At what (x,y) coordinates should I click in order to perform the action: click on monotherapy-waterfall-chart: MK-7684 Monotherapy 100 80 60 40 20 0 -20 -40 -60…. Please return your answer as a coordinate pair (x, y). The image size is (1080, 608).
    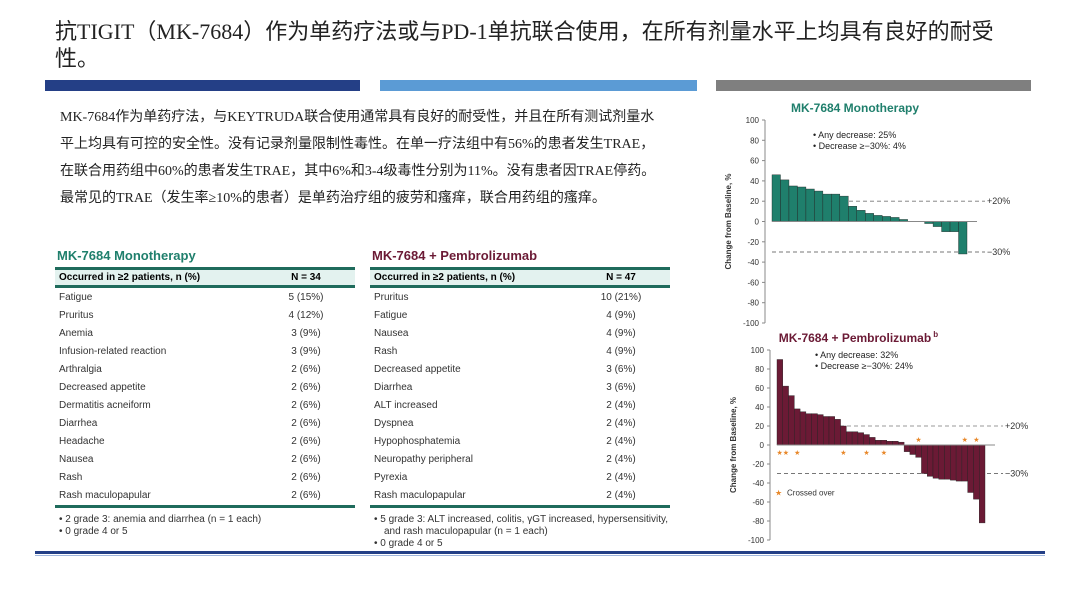
    Looking at the image, I should click on (867, 214).